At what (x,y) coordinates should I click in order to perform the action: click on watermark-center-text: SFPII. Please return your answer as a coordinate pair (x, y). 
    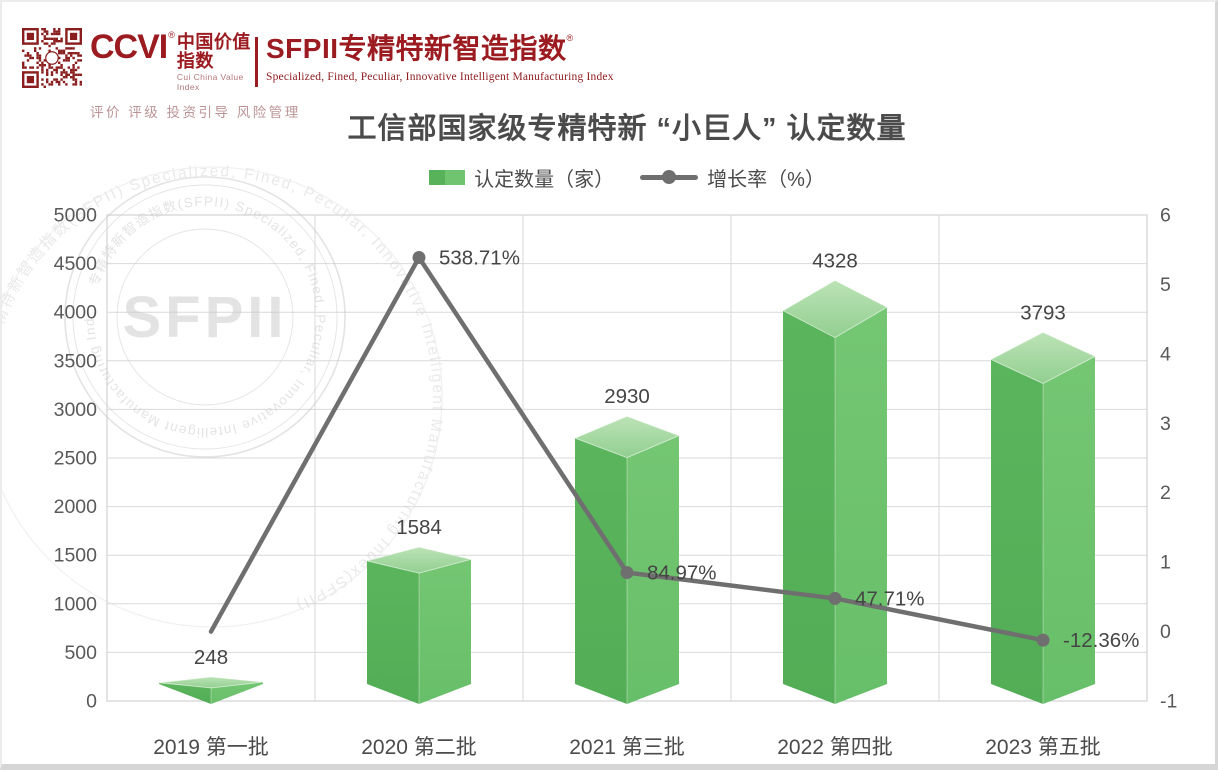
    Looking at the image, I should click on (204, 317).